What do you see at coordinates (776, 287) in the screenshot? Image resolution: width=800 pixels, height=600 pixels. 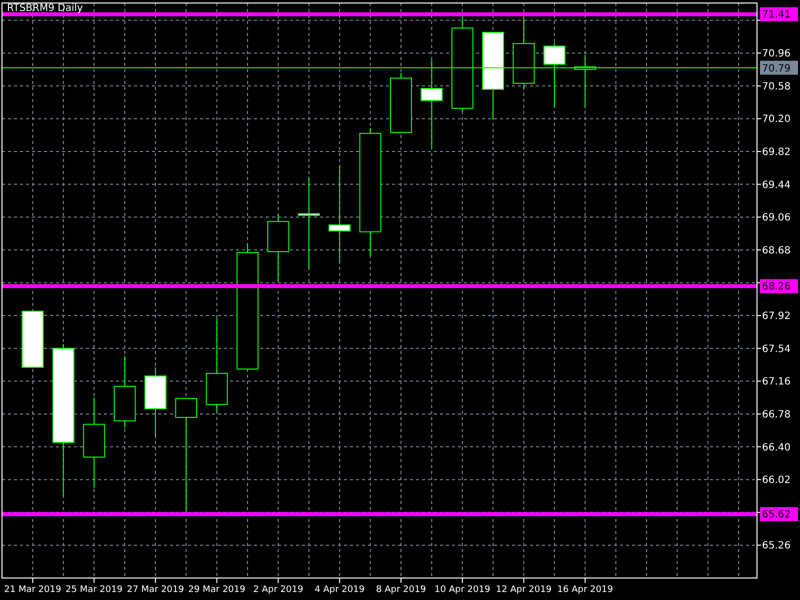 I see `ref-line-label: 68.26` at bounding box center [776, 287].